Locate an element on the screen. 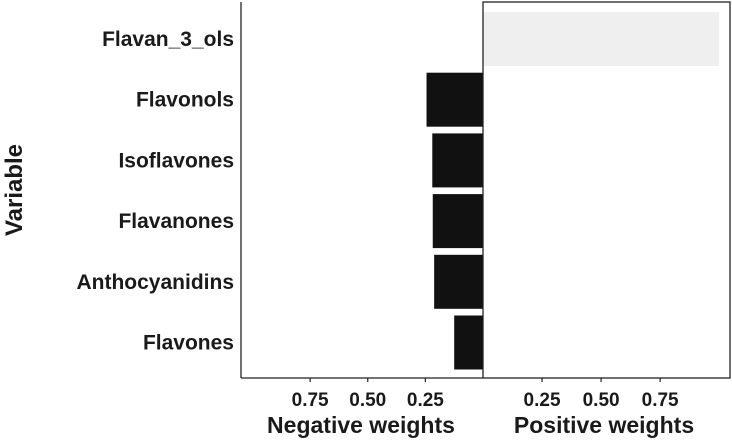  category-label-flavones: Flavones is located at coordinates (188, 343).